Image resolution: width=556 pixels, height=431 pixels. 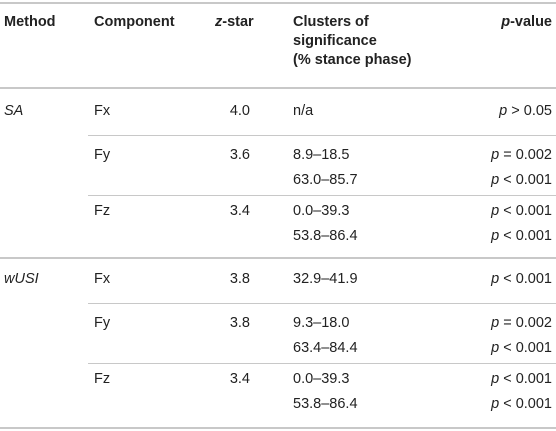 I want to click on header-pvalue: p-value, so click(x=526, y=22).